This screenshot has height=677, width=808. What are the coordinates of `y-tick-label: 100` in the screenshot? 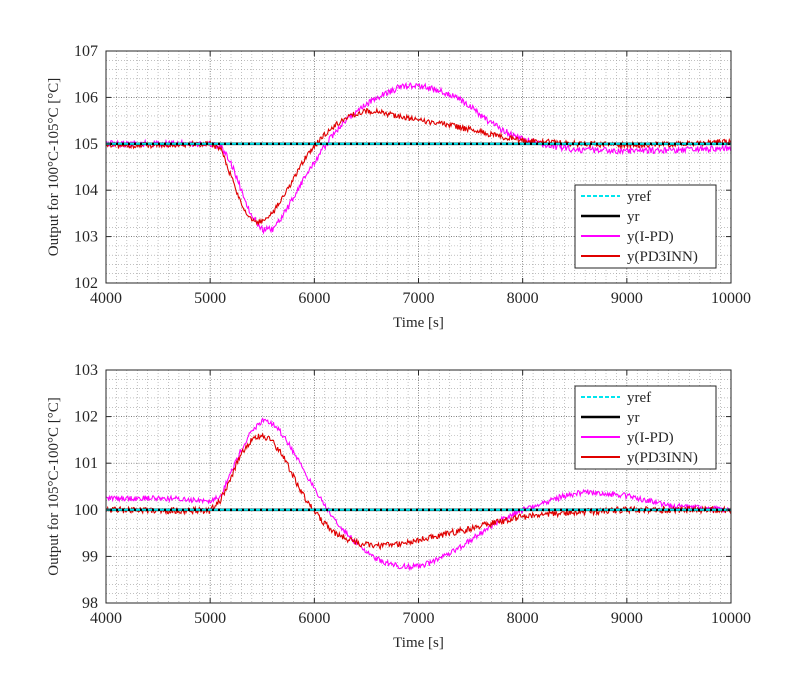 It's located at (86, 510).